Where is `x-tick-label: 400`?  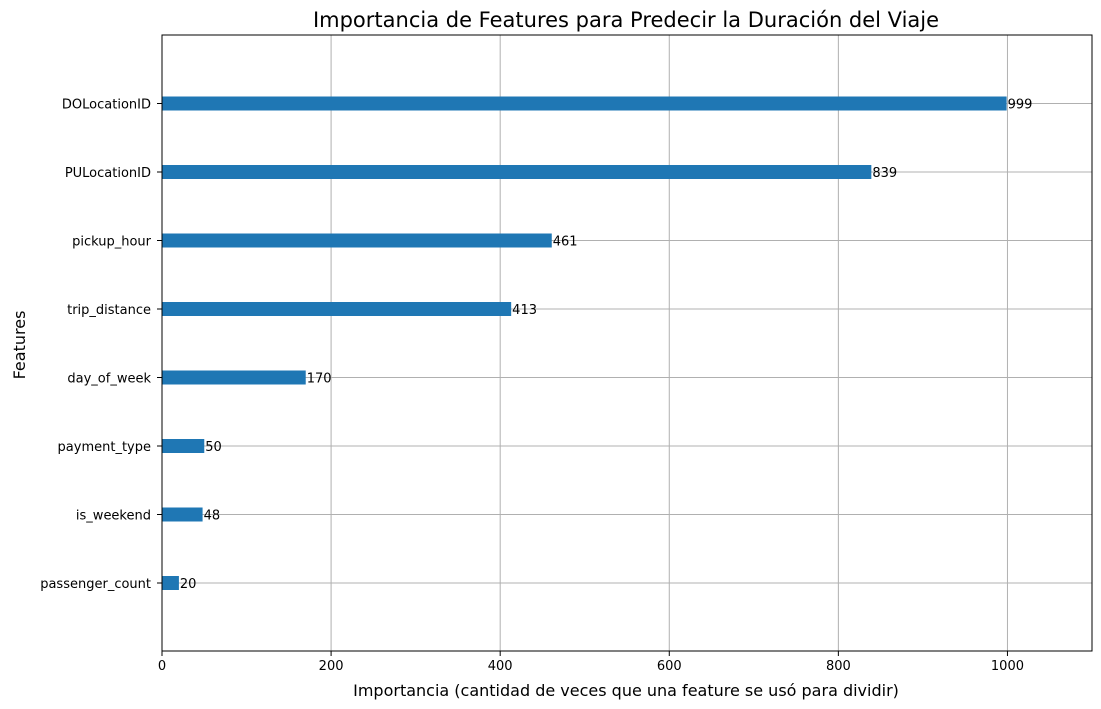
x-tick-label: 400 is located at coordinates (500, 666).